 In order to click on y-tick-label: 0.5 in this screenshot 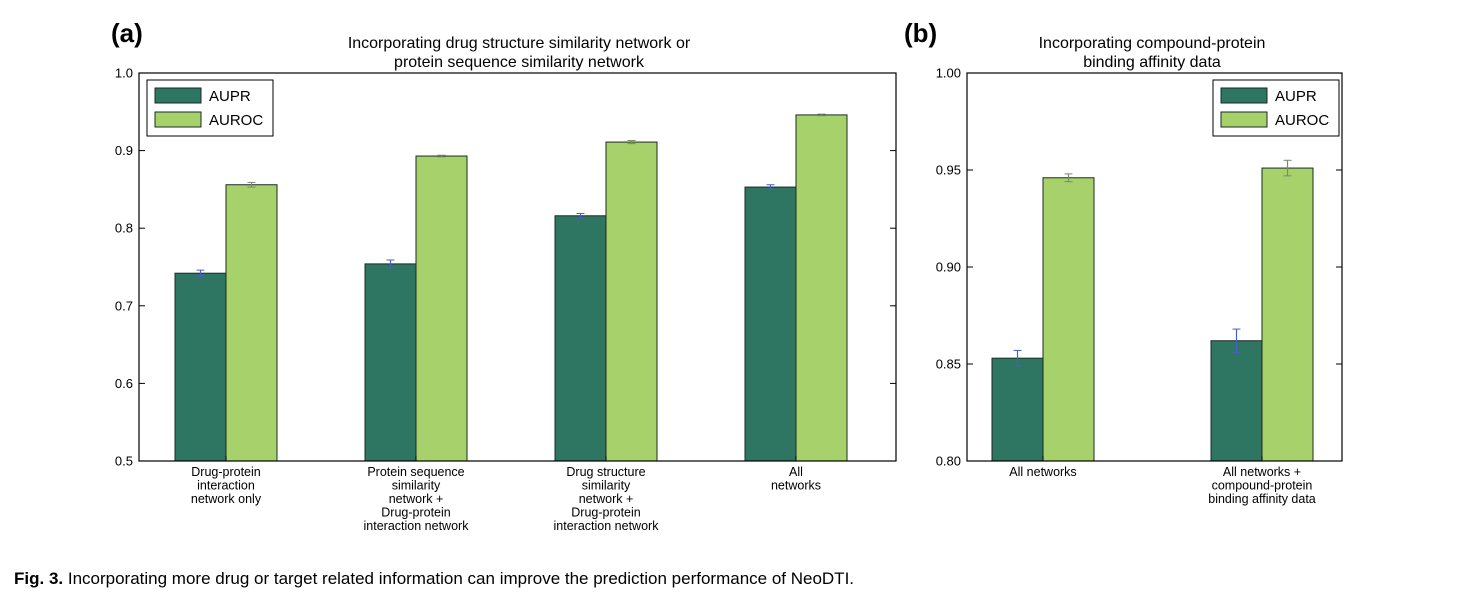, I will do `click(124, 461)`.